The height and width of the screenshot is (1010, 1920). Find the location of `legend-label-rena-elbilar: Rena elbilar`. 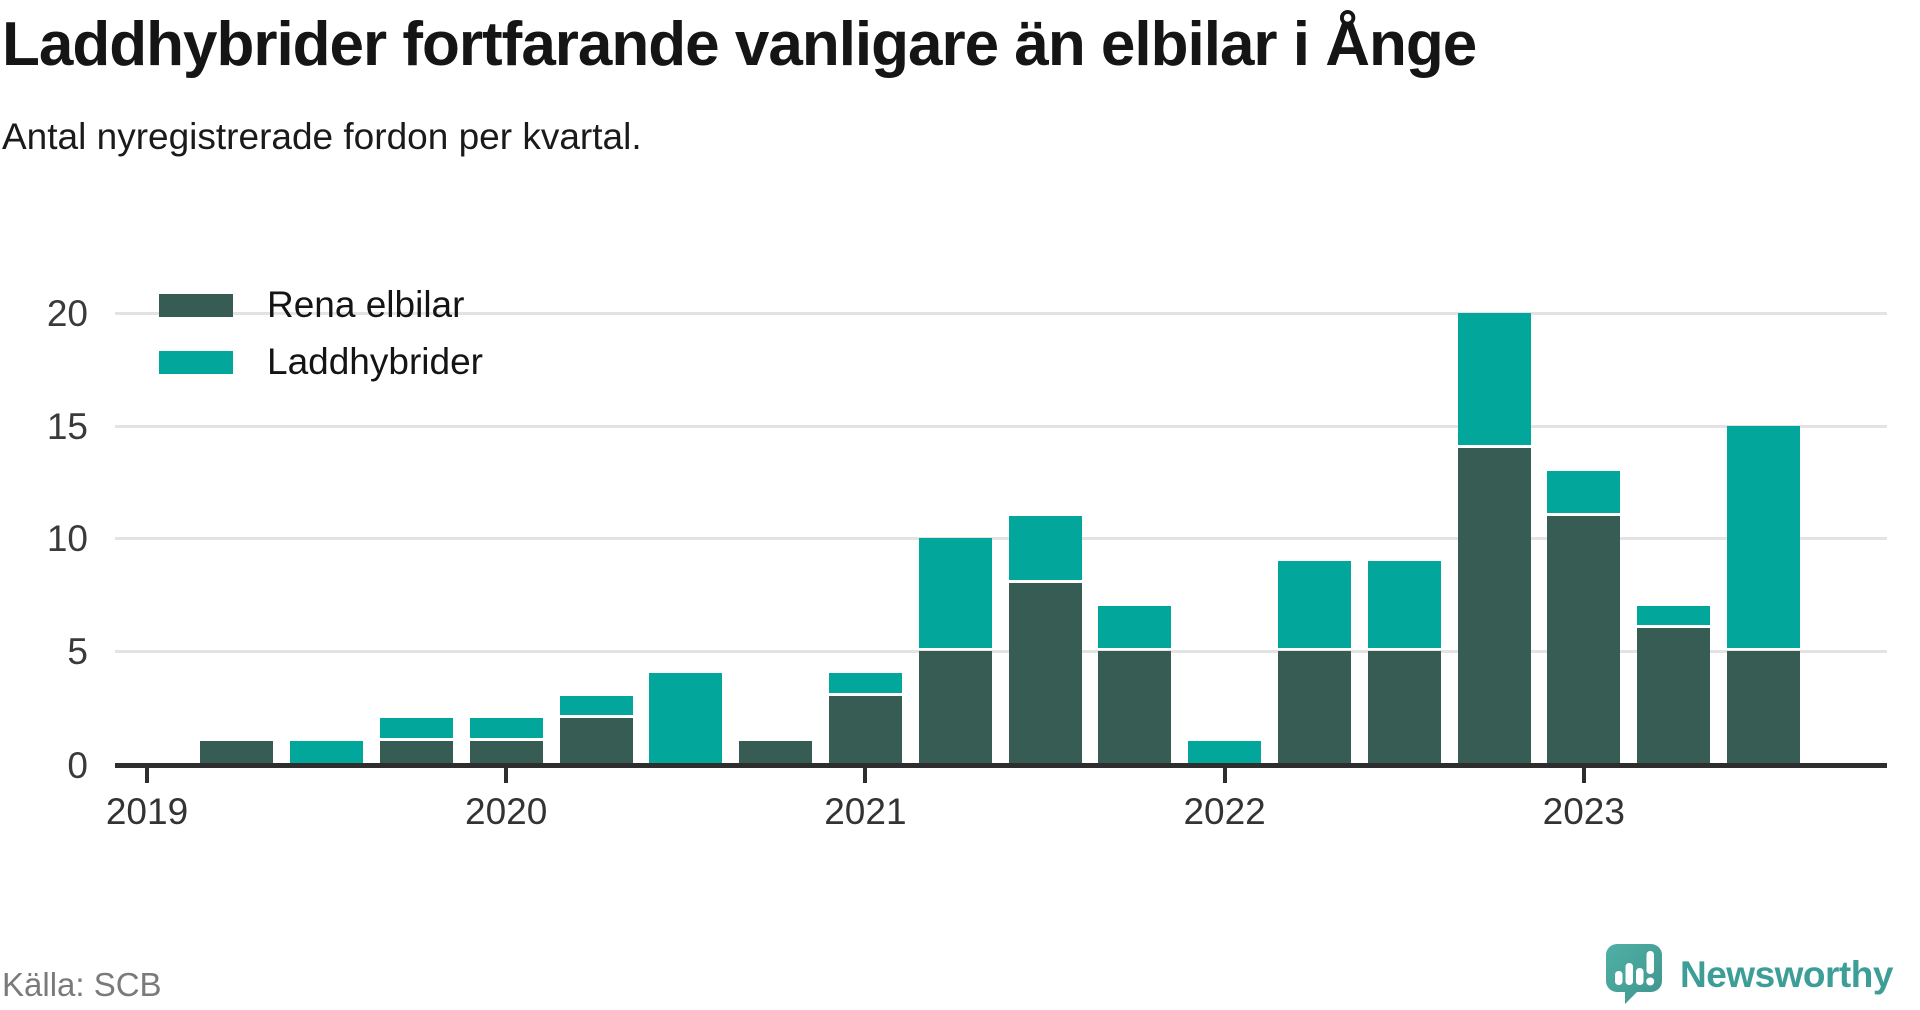

legend-label-rena-elbilar: Rena elbilar is located at coordinates (366, 304).